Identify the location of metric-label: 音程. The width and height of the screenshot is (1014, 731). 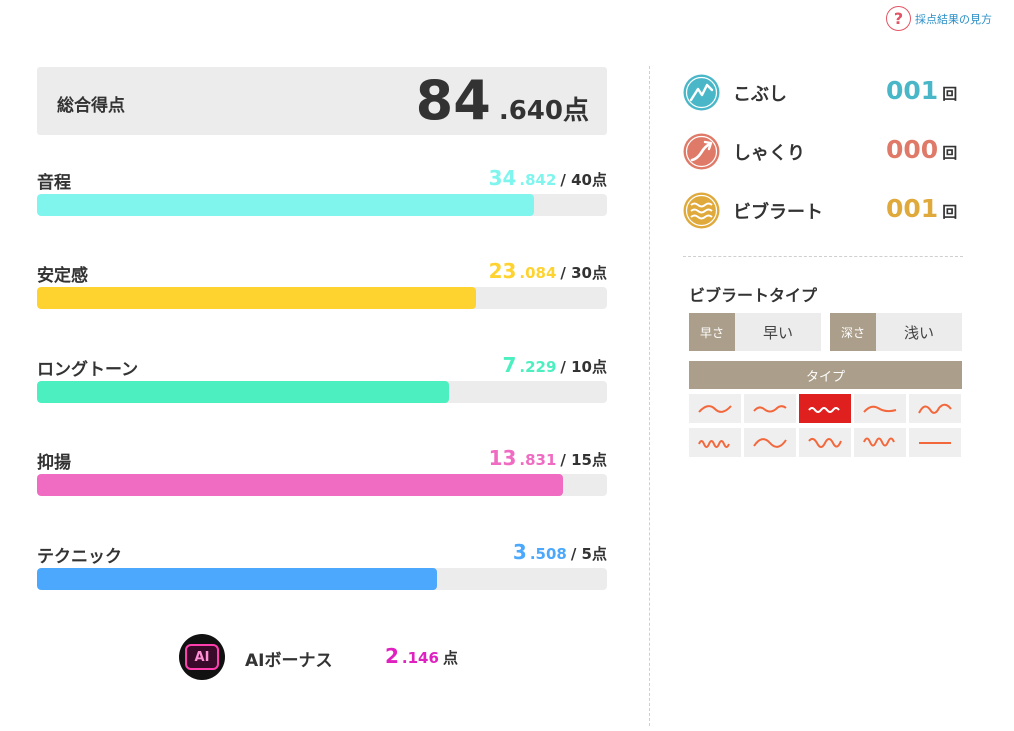
(54, 183).